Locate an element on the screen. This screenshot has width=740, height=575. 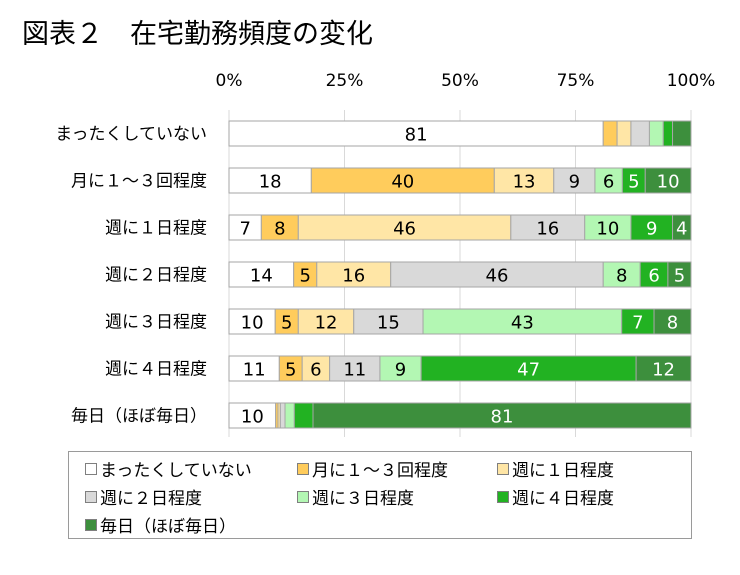
data-label: 18 is located at coordinates (270, 182).